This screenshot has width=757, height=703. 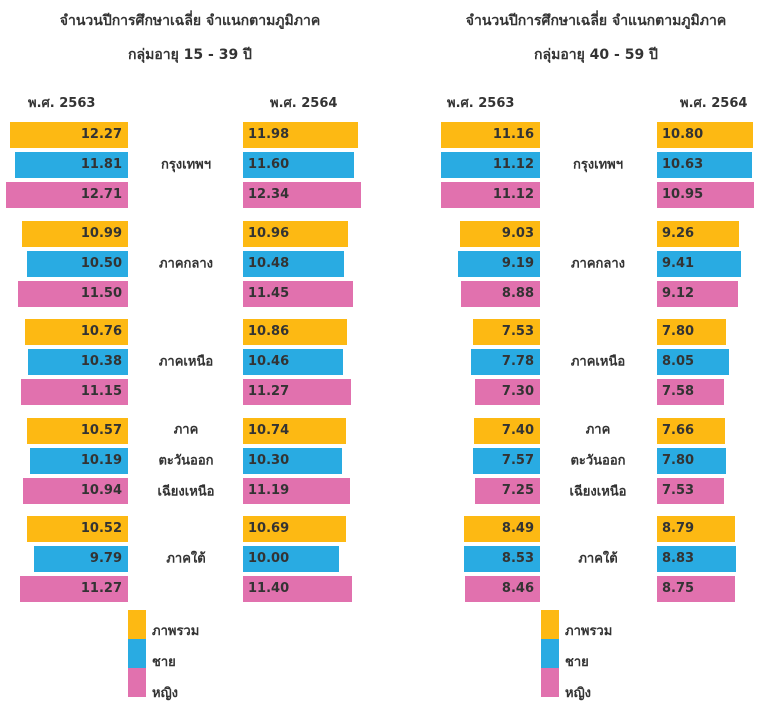 I want to click on value-label: 10.50, so click(x=101, y=263).